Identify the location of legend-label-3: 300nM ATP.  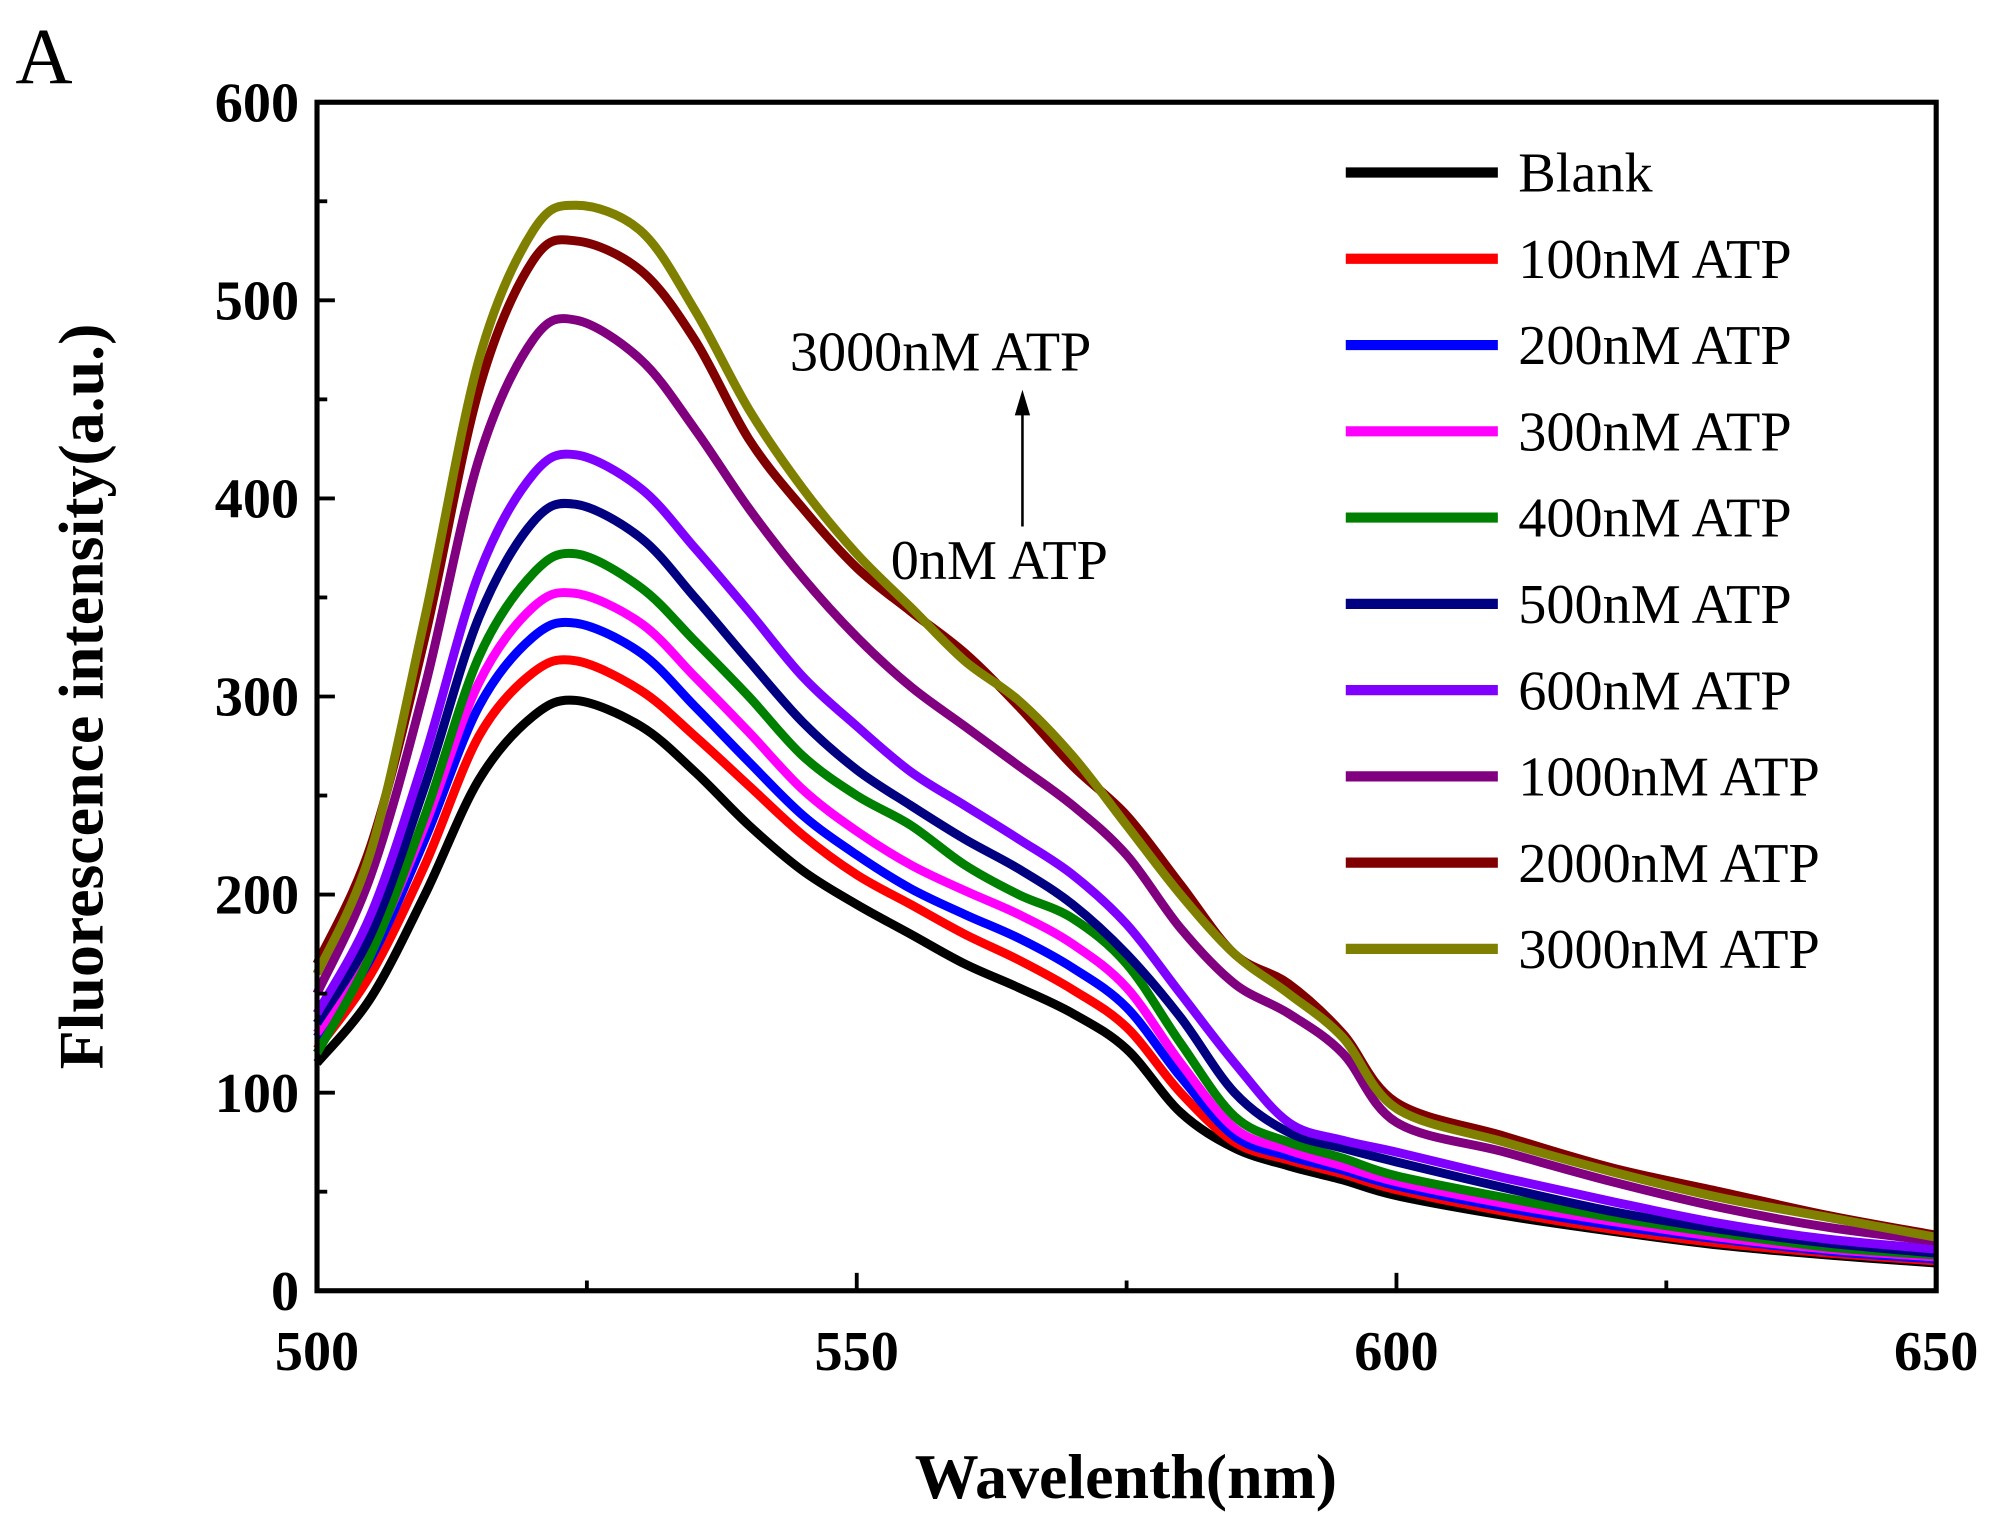
(1654, 432).